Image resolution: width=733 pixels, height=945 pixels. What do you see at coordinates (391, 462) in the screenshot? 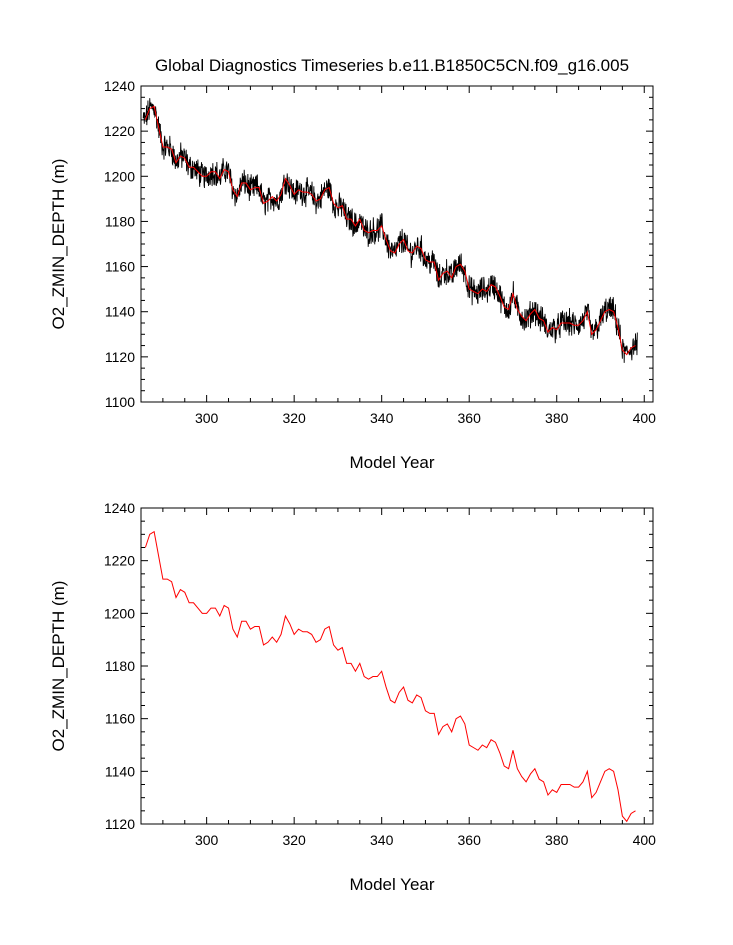
I see `panel-1-xlabel: Model Year` at bounding box center [391, 462].